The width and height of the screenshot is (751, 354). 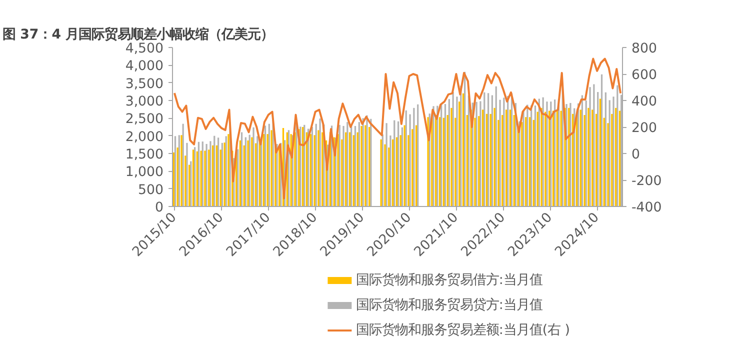 What do you see at coordinates (449, 280) in the screenshot?
I see `legend-label: 国际货物和服务贸易借方:当月值` at bounding box center [449, 280].